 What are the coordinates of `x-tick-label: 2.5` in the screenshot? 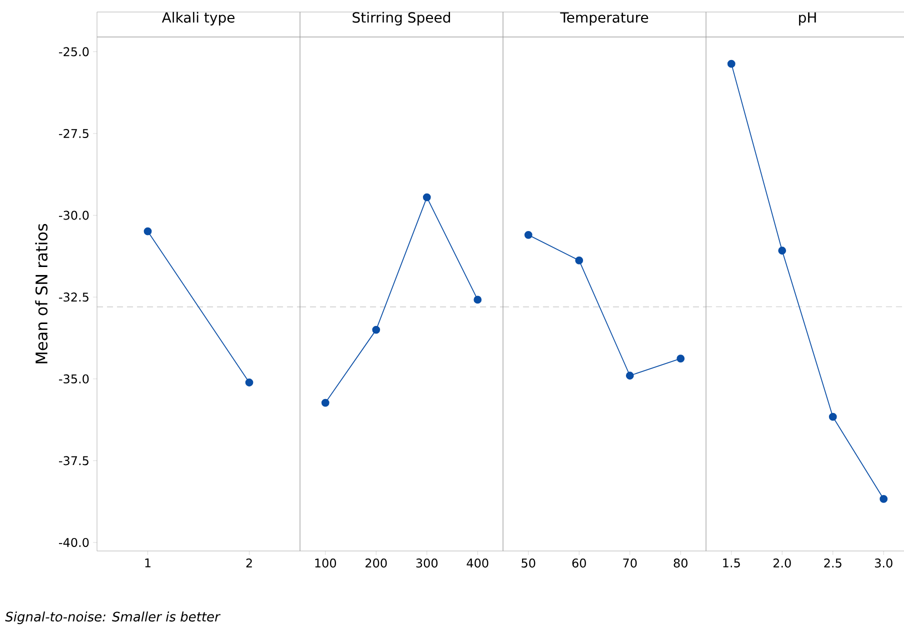 It's located at (833, 563).